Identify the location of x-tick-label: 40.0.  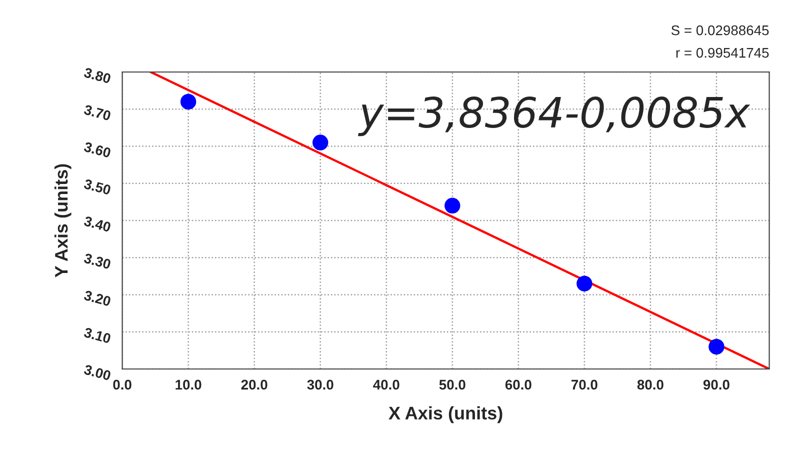
(386, 385).